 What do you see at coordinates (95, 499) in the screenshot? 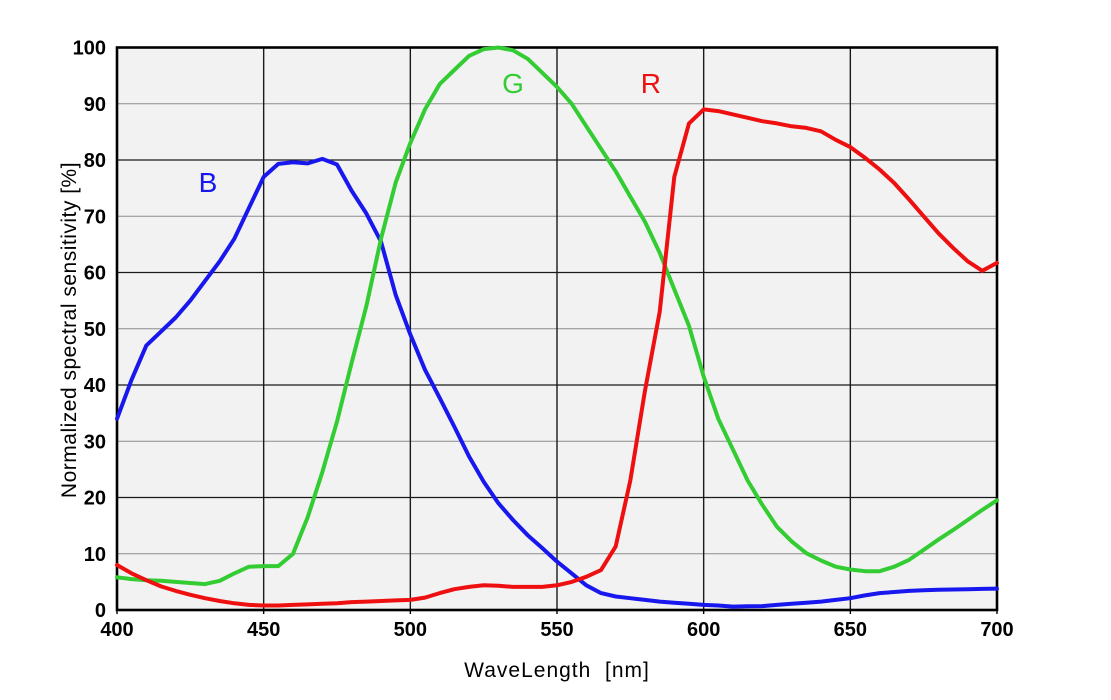
I see `y-tick-label: 20` at bounding box center [95, 499].